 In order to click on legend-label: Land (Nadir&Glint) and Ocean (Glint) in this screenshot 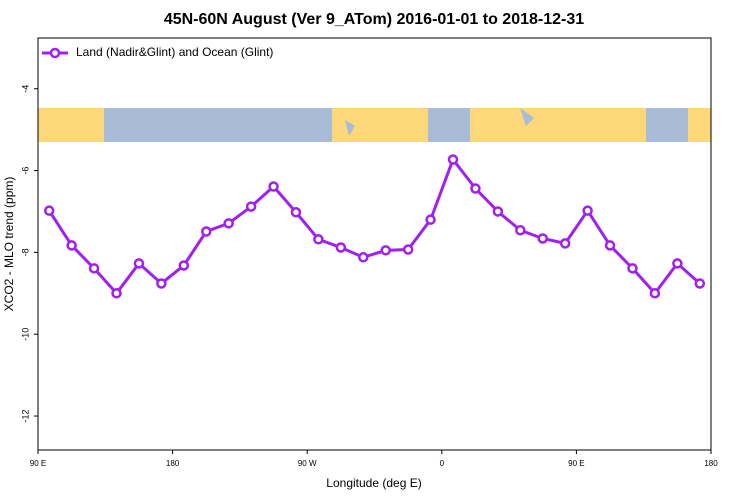, I will do `click(174, 52)`.